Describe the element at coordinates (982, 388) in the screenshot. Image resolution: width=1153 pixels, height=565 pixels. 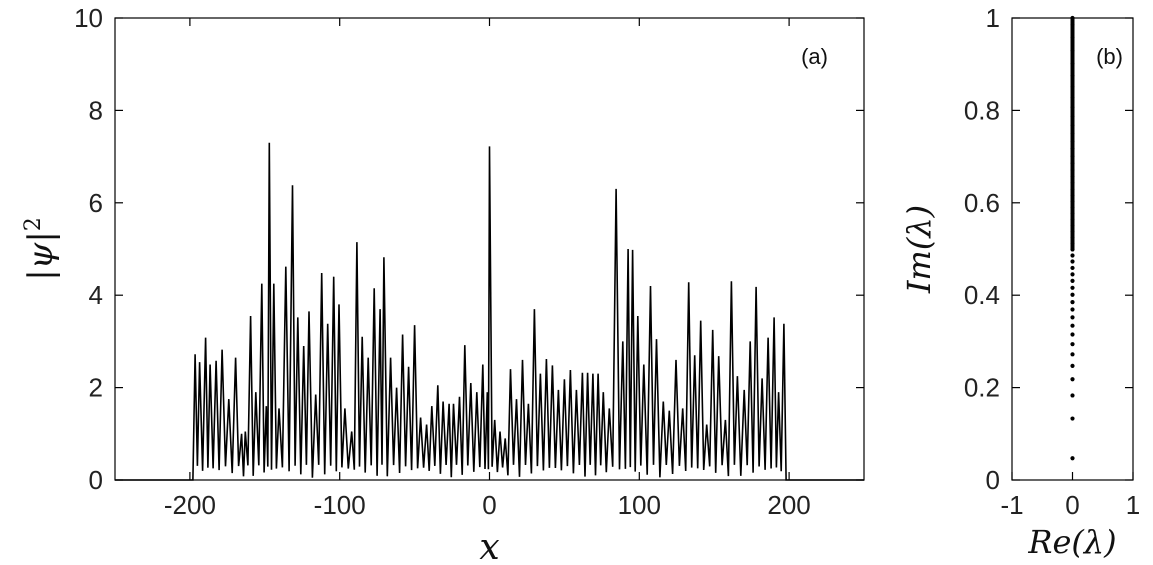
I see `b-y-tick-label: 0.2` at that location.